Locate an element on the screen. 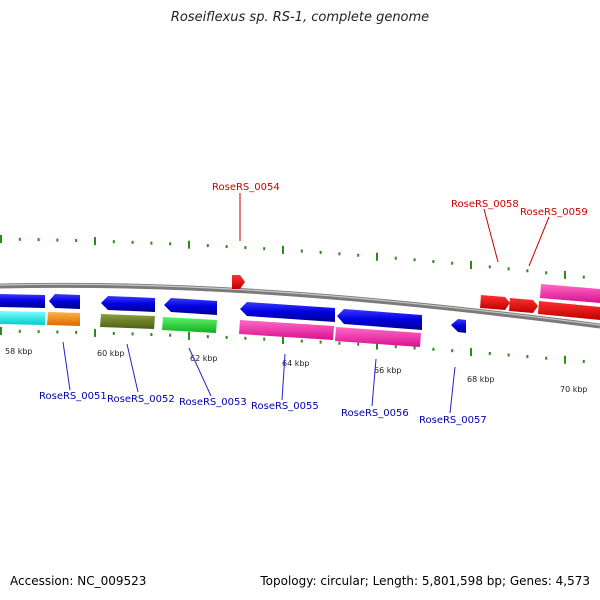  label-roseRS-0057: RoseRS_0057 is located at coordinates (453, 420).